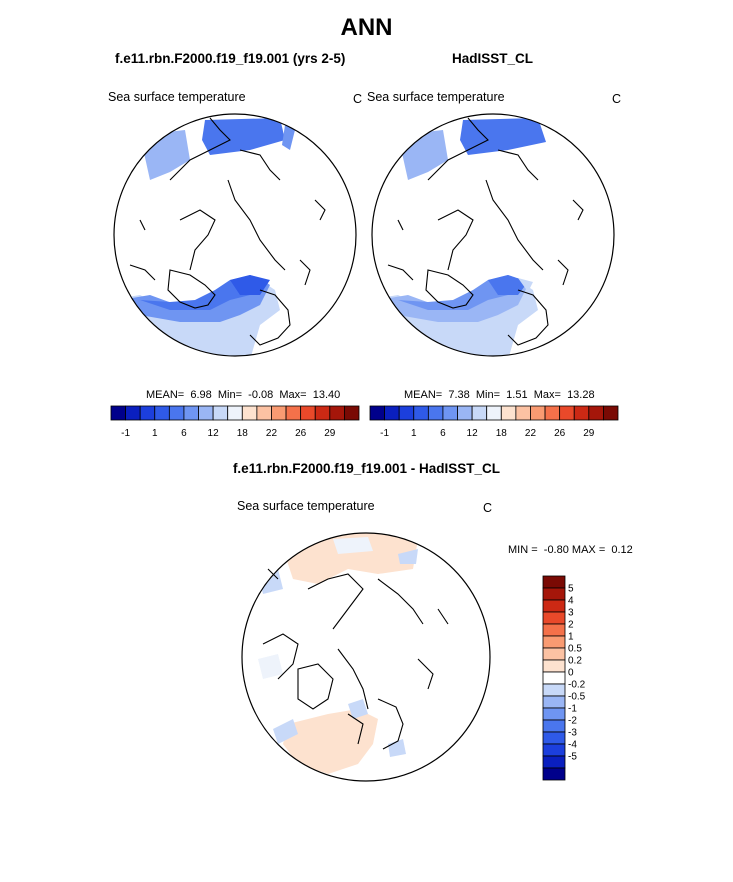 Image resolution: width=733 pixels, height=882 pixels. What do you see at coordinates (443, 433) in the screenshot?
I see `colorbar-2-label-2: 6` at bounding box center [443, 433].